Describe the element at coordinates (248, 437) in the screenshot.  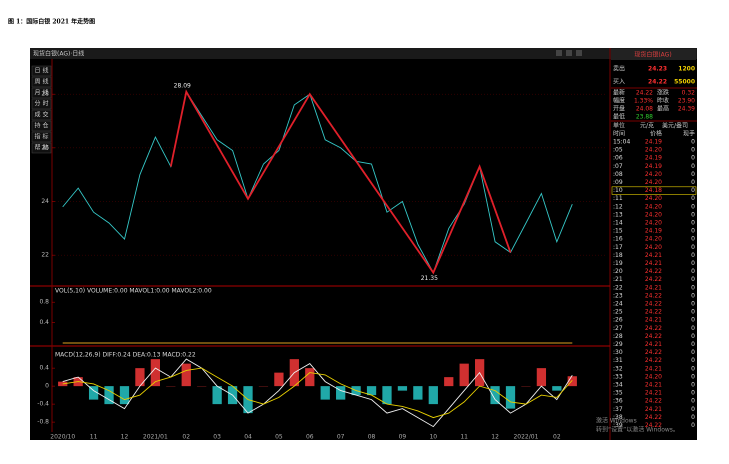
I see `x-tick-label: 04` at that location.